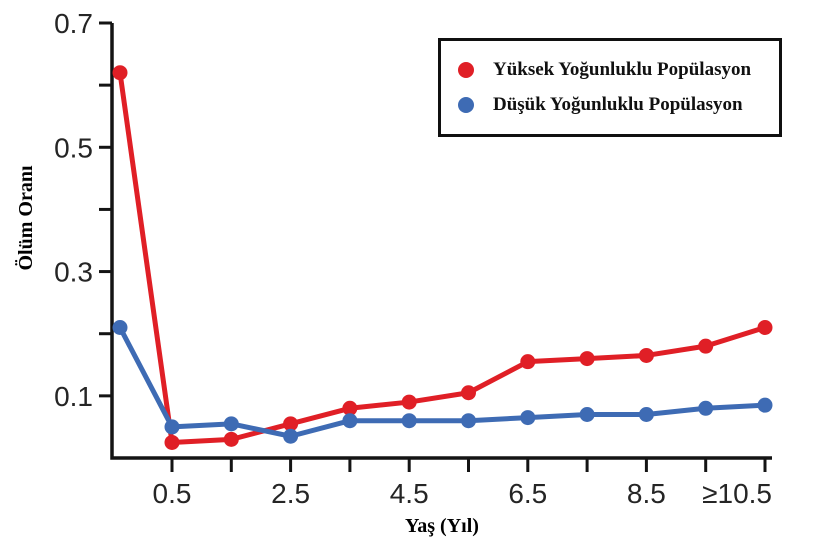 This screenshot has width=825, height=557. Describe the element at coordinates (25, 217) in the screenshot. I see `y-axis-title: Ölüm Oranı` at that location.